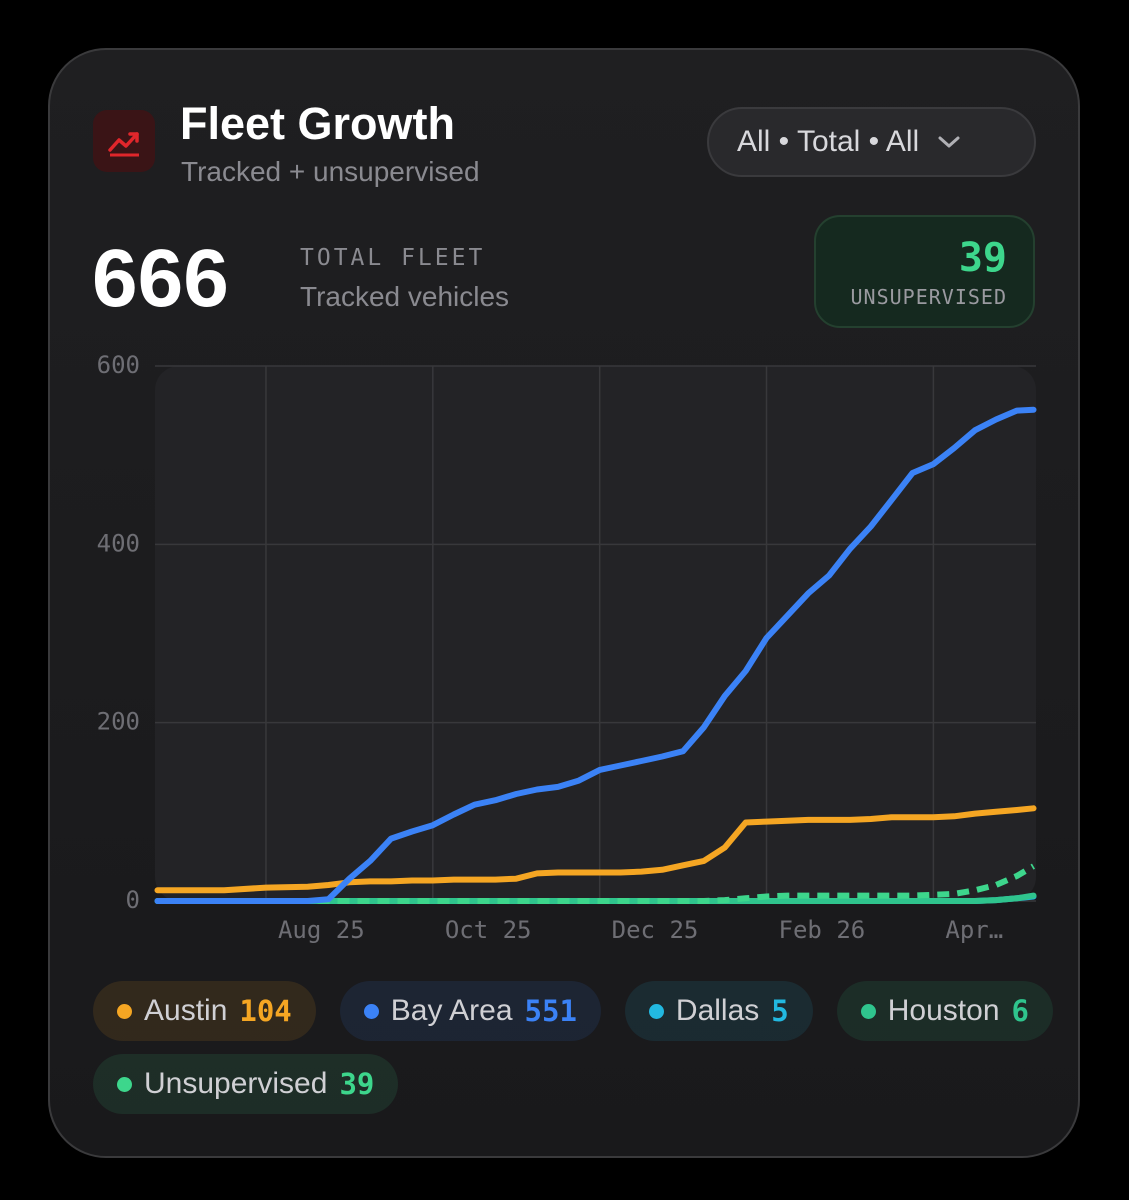 This screenshot has width=1129, height=1200. I want to click on filter-dropdown: All • Total • All, so click(871, 142).